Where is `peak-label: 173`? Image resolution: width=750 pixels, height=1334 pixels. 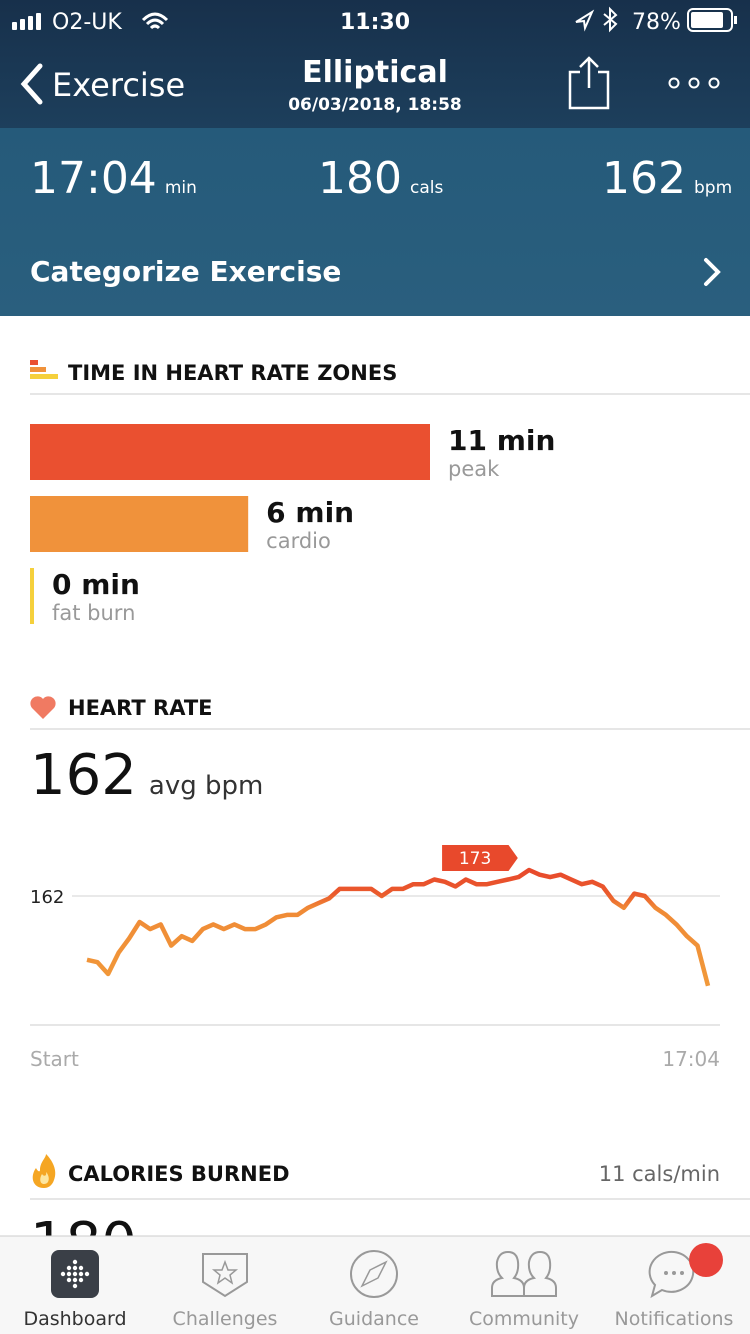 peak-label: 173 is located at coordinates (475, 859).